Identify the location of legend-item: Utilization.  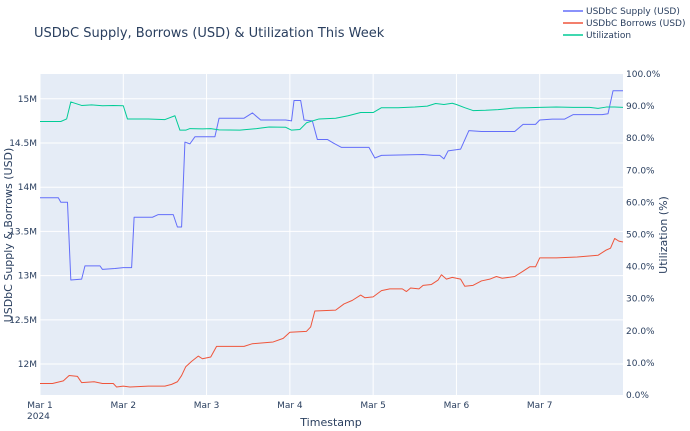
(597, 36).